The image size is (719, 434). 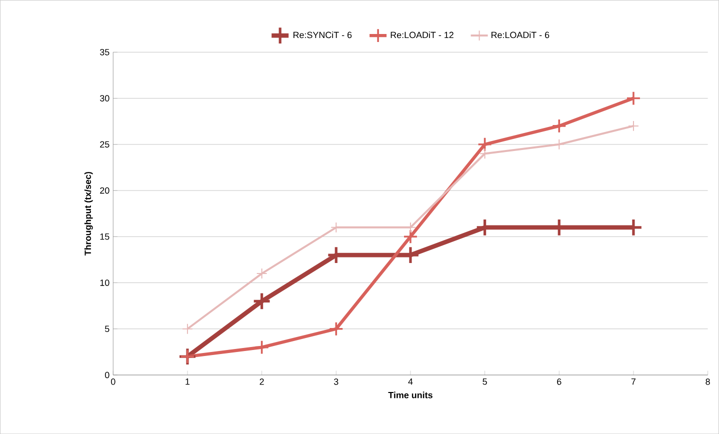 I want to click on y-tick-label: 5, so click(x=107, y=329).